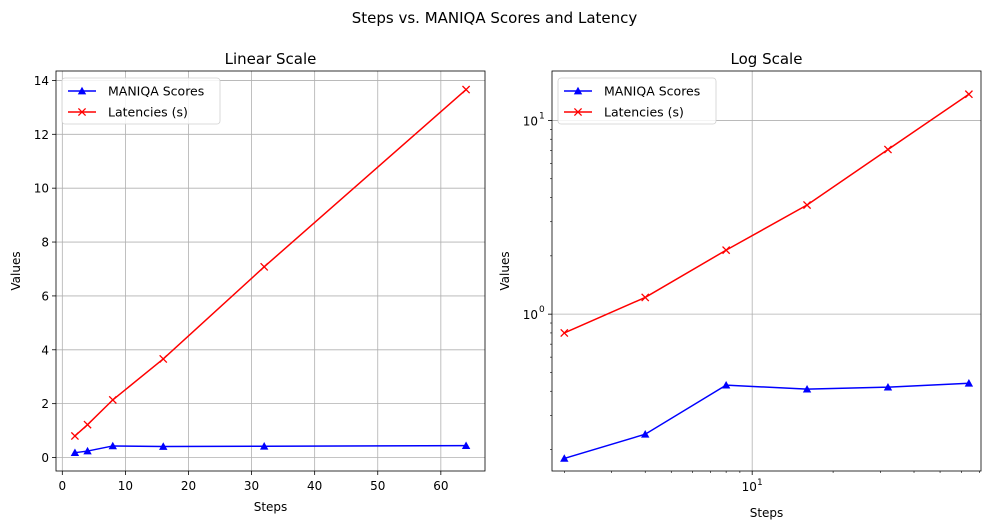 This screenshot has height=529, width=989. I want to click on x-tick-label: 20, so click(188, 486).